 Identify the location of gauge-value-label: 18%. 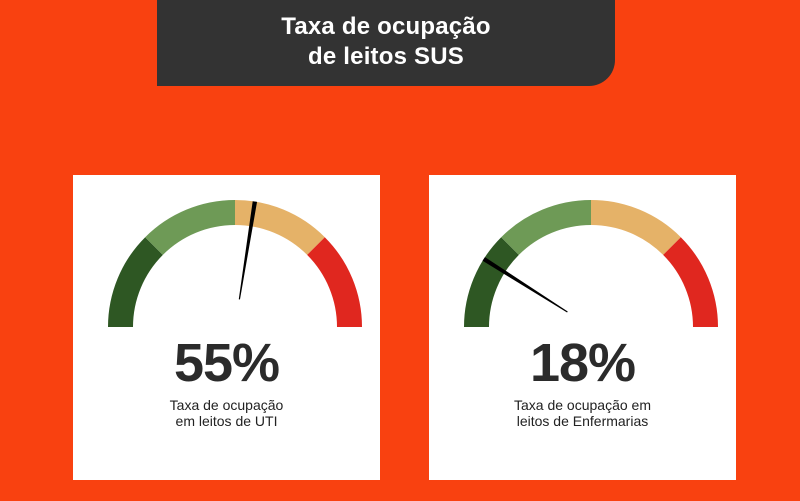
(582, 363).